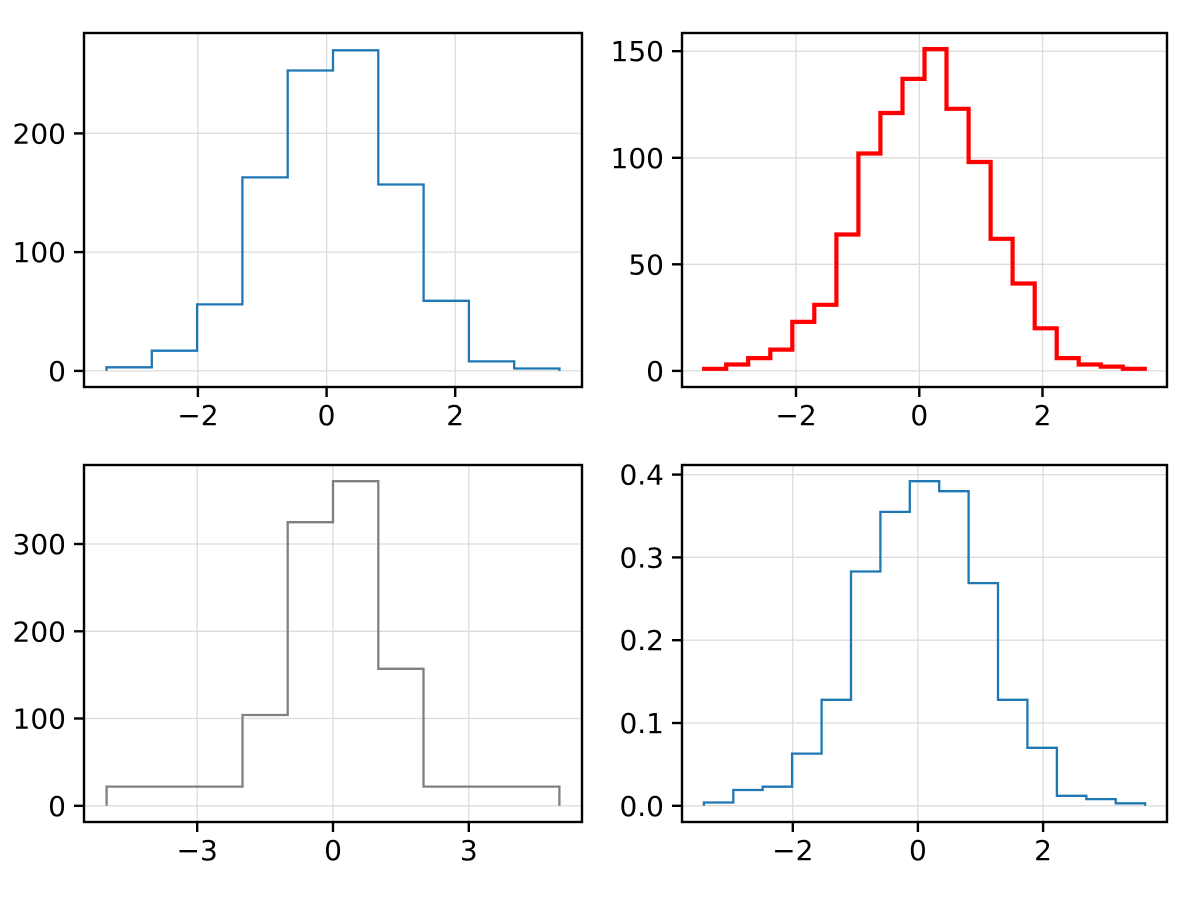 The image size is (1200, 900). What do you see at coordinates (469, 850) in the screenshot?
I see `x-tick-label: 3` at bounding box center [469, 850].